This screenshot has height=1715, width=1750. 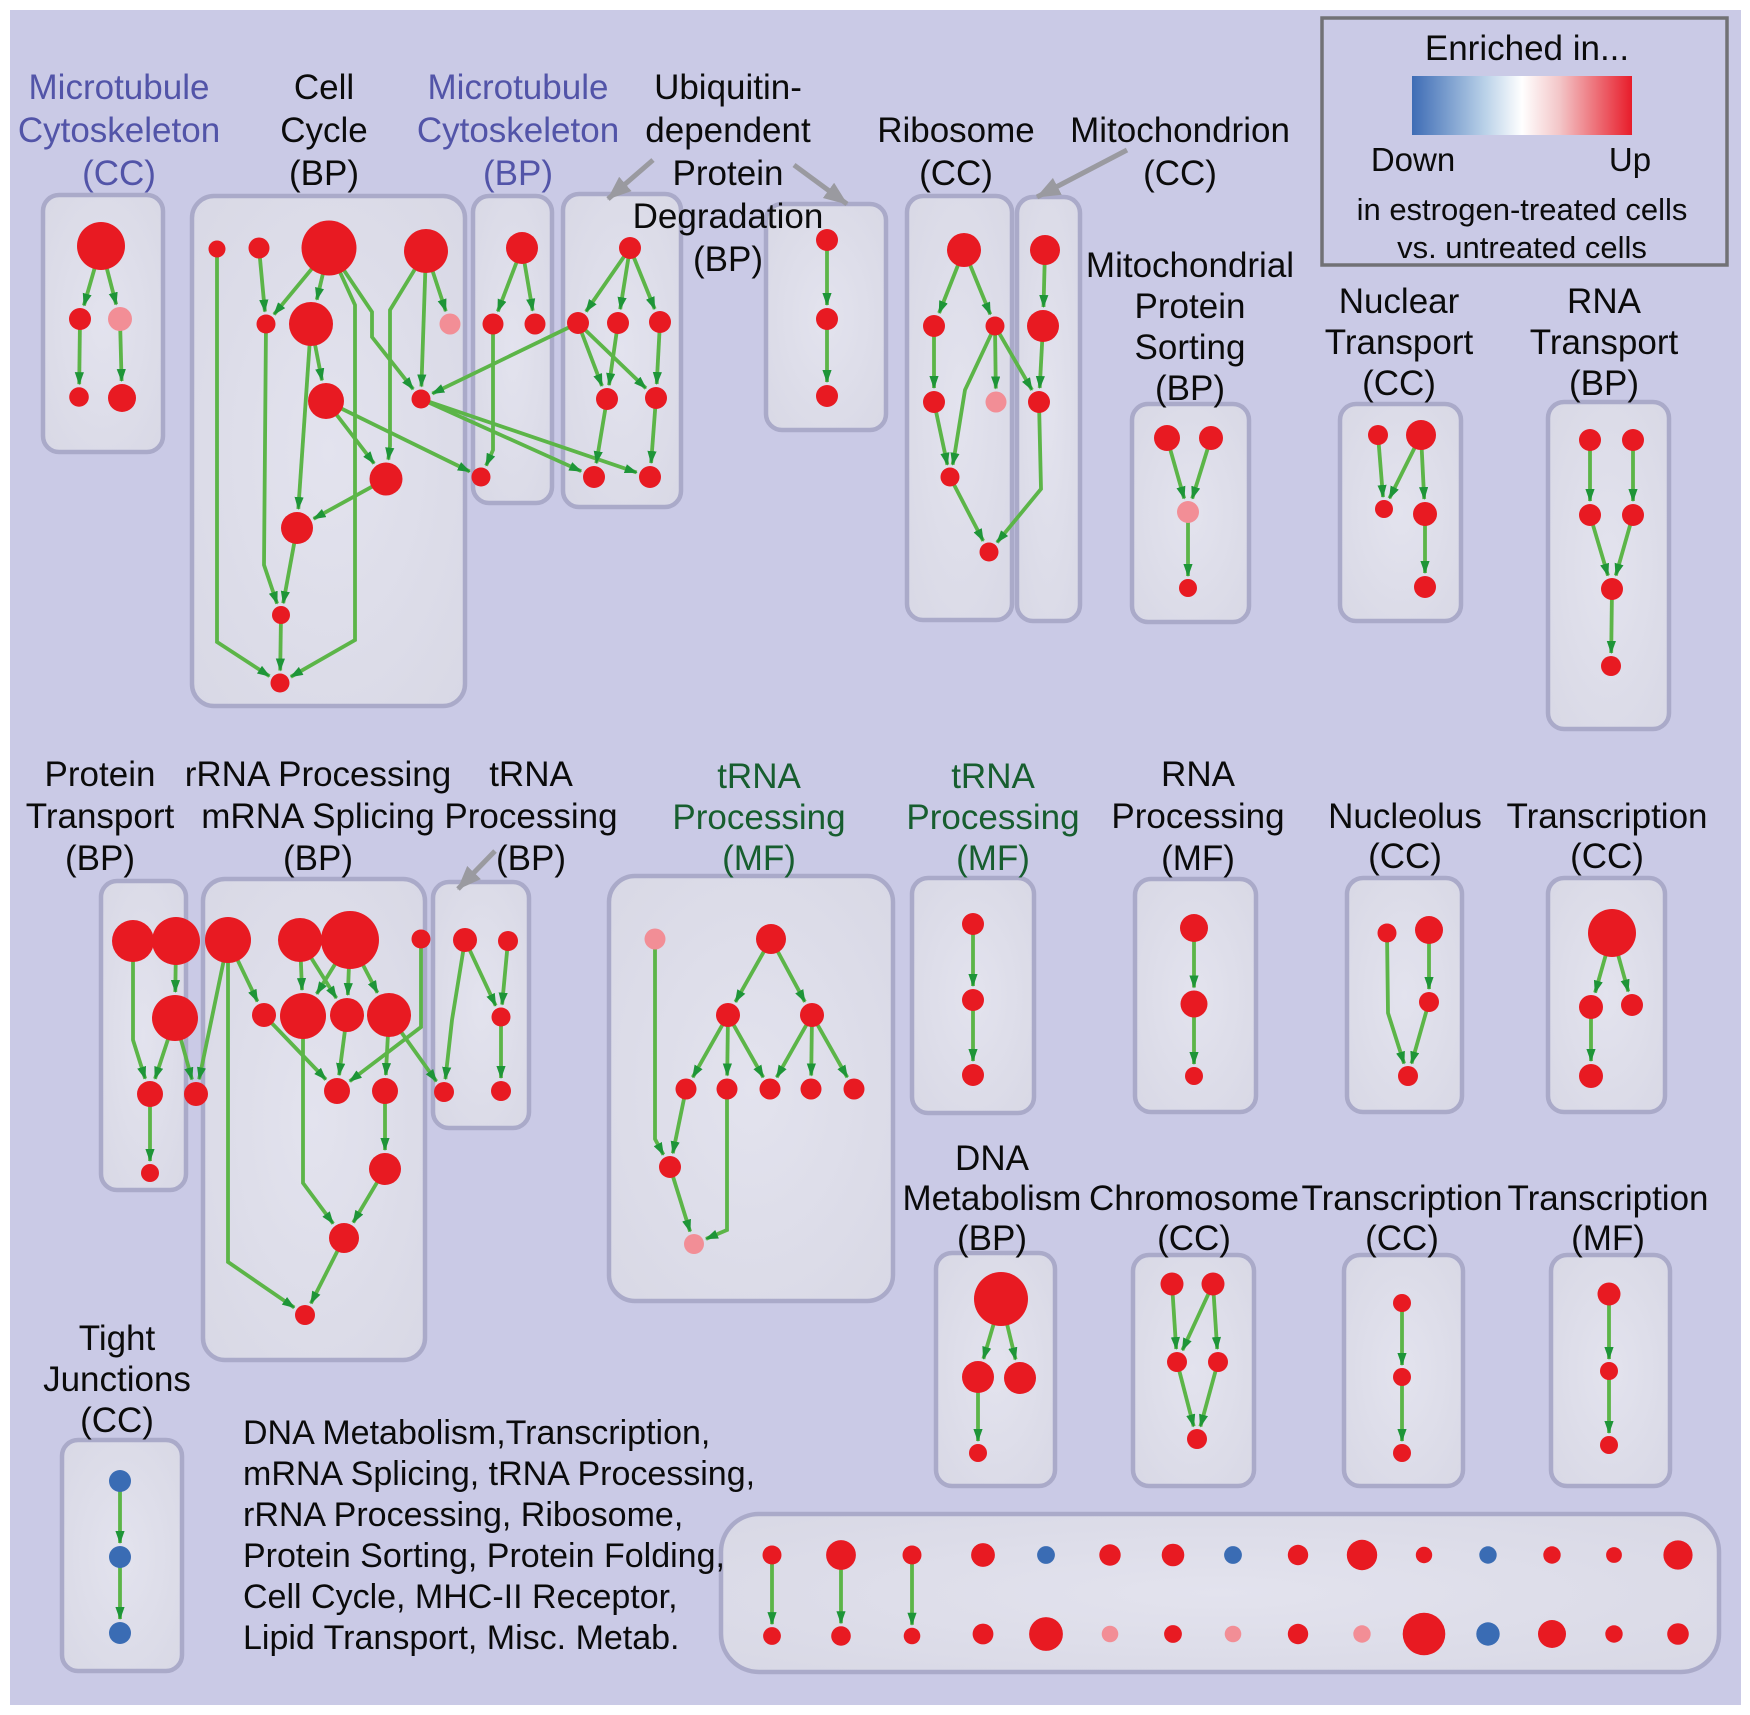 I want to click on svg-text: Ubiquitin-, so click(x=728, y=87).